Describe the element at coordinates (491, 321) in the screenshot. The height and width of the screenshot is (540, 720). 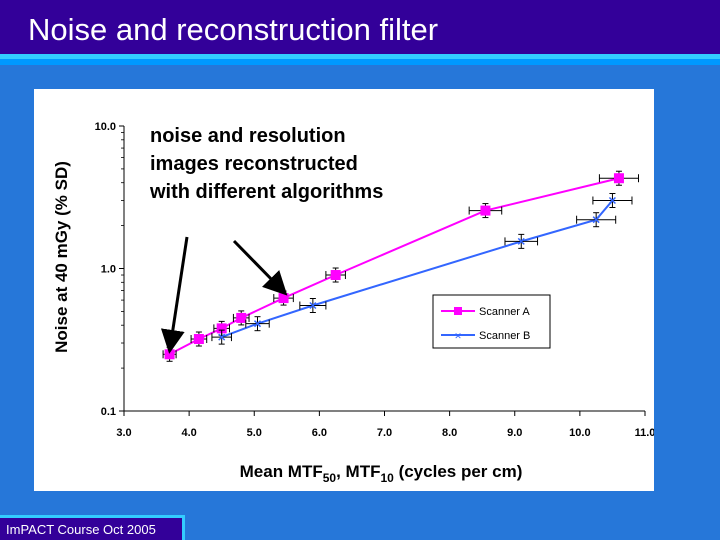
I see `chart-legend: Scanner A ✕ Scanner B` at that location.